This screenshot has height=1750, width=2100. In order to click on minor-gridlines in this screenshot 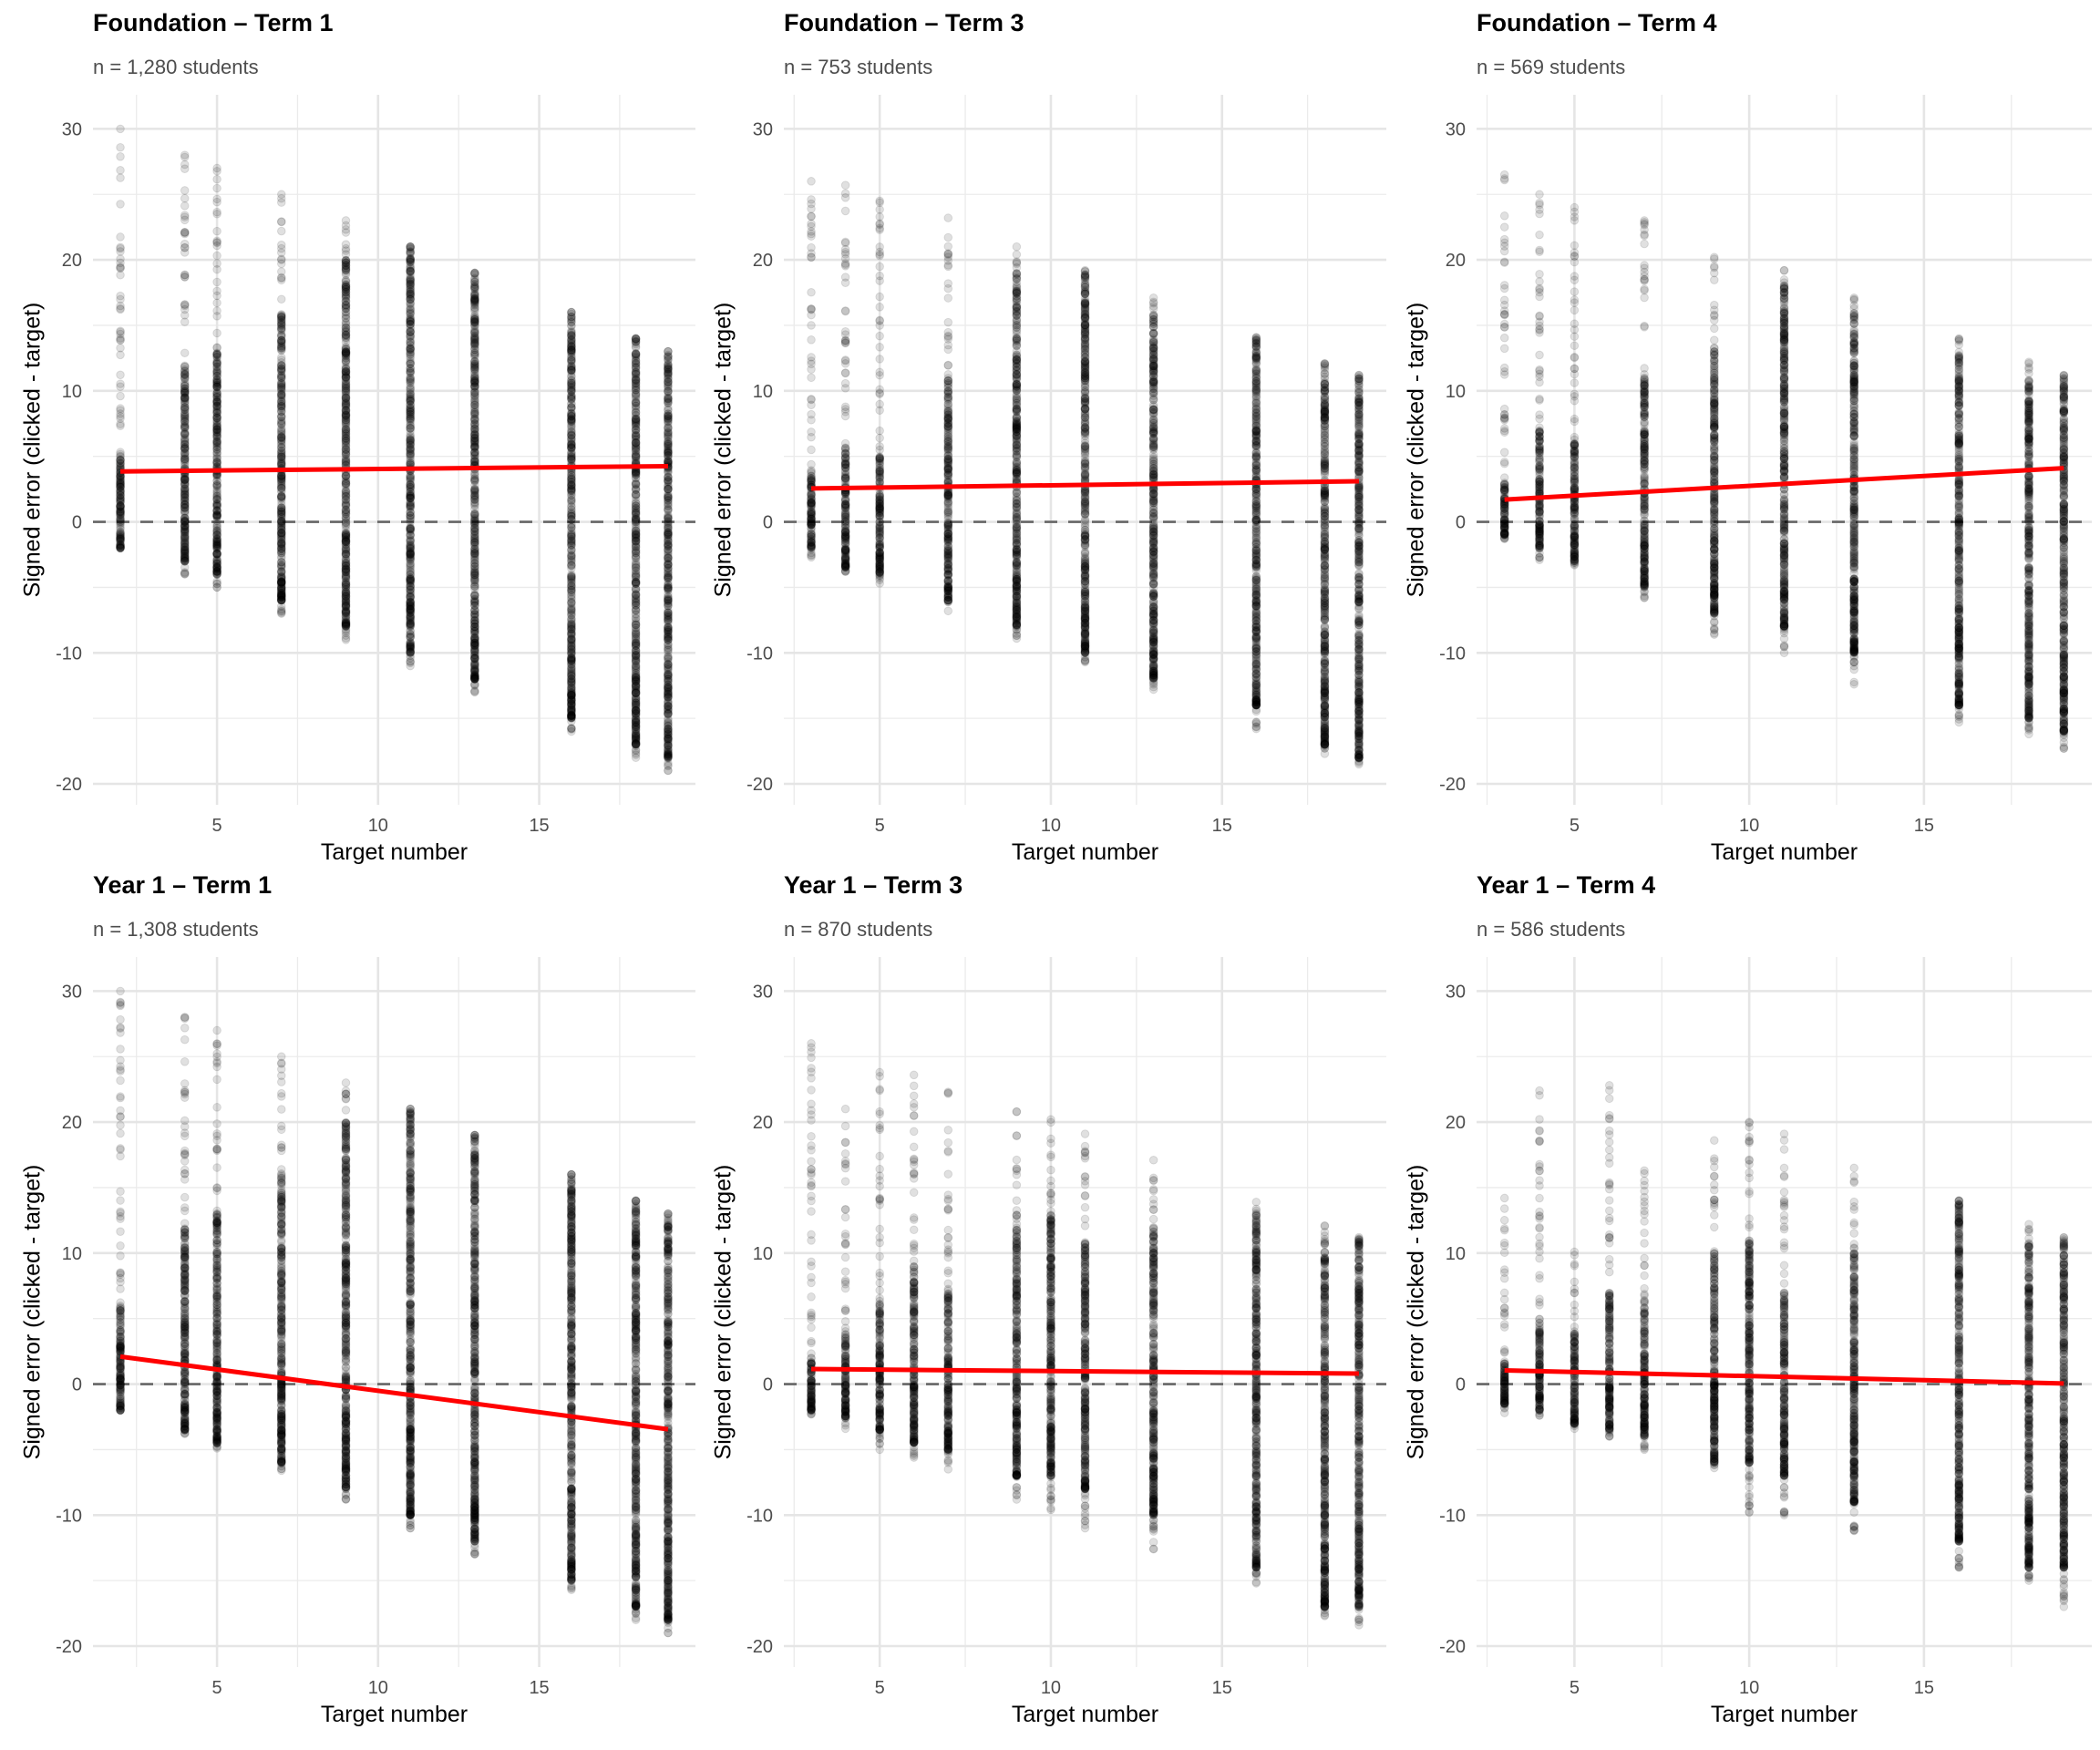, I will do `click(394, 450)`.